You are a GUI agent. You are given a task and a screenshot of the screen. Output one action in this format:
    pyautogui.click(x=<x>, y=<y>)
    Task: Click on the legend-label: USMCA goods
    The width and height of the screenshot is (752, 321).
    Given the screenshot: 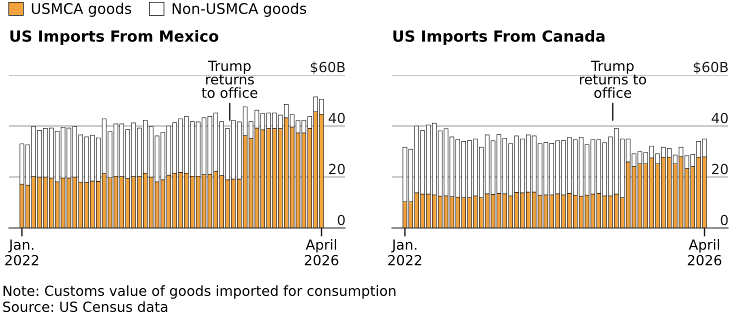 What is the action you would take?
    pyautogui.click(x=82, y=9)
    